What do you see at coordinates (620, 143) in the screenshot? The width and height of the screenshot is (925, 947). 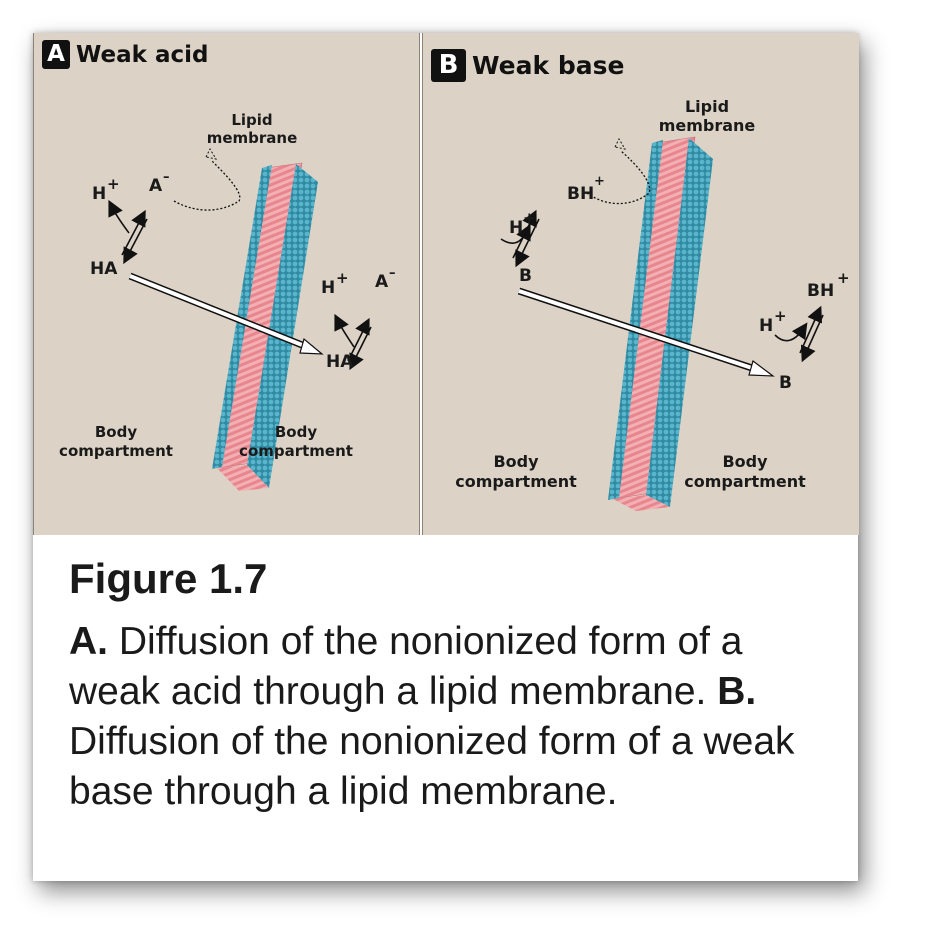 I see `dotted-arrow-head-b` at bounding box center [620, 143].